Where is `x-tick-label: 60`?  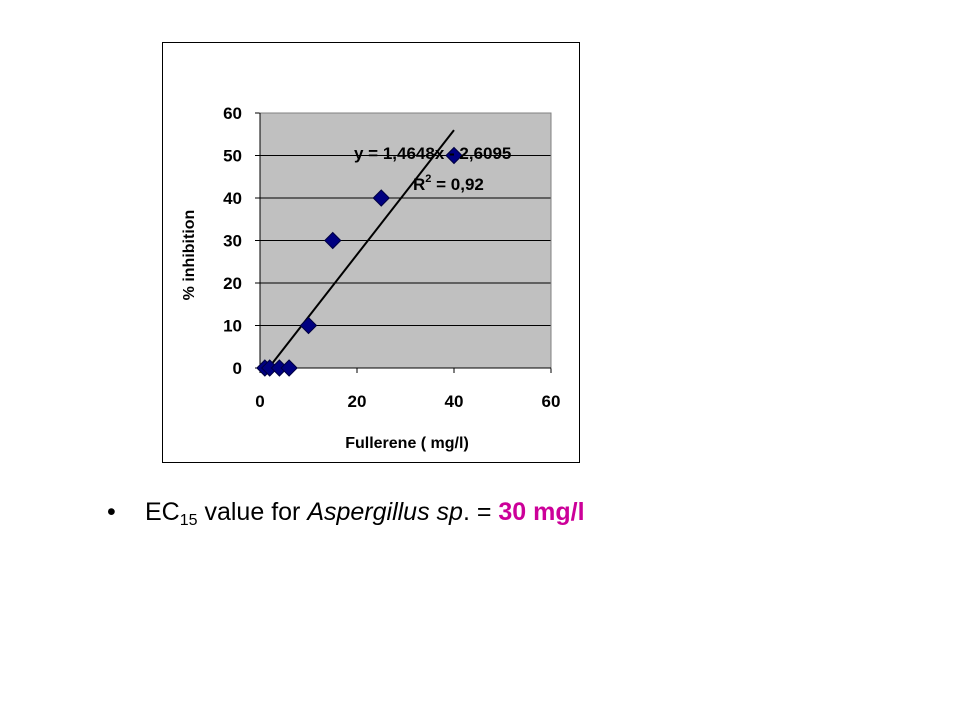 x-tick-label: 60 is located at coordinates (551, 401).